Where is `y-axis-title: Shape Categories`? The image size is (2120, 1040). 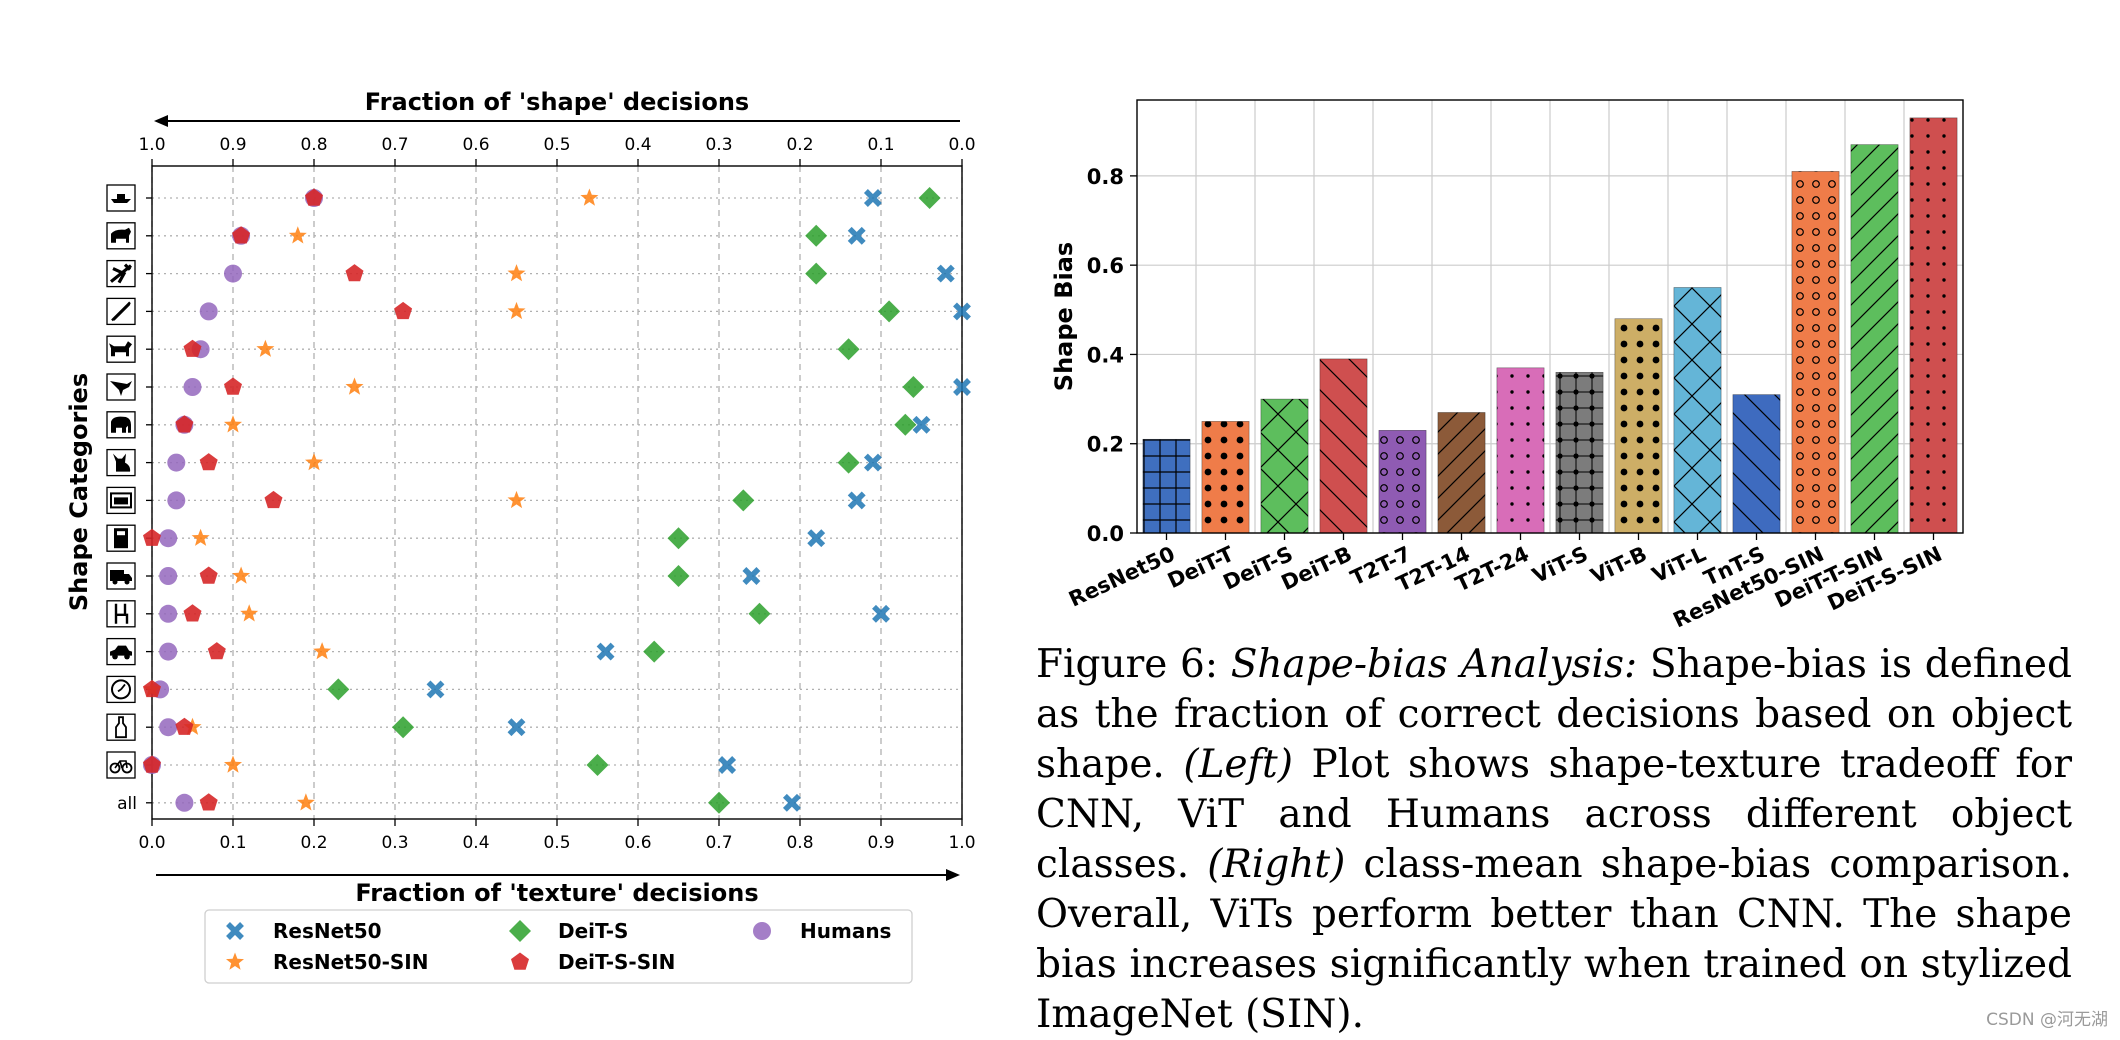 y-axis-title: Shape Categories is located at coordinates (79, 492).